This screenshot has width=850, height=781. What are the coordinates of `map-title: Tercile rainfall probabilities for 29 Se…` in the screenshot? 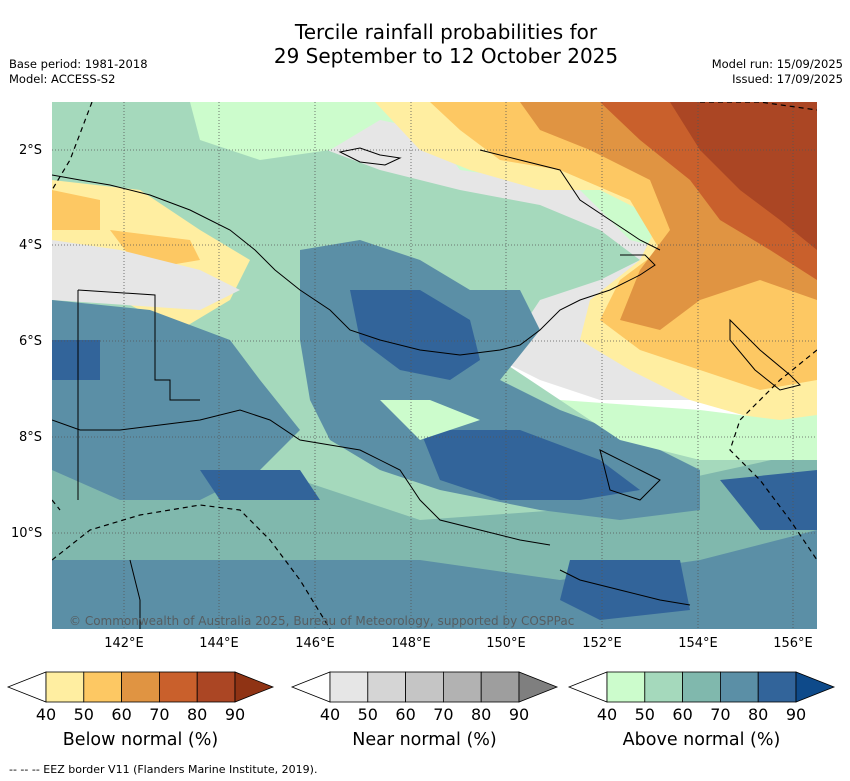 It's located at (425, 44).